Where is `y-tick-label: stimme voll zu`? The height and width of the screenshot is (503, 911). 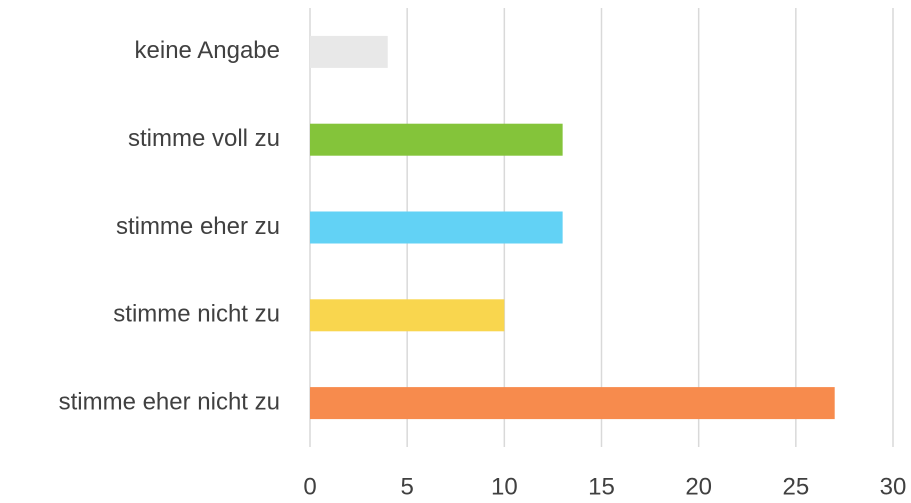
y-tick-label: stimme voll zu is located at coordinates (204, 138).